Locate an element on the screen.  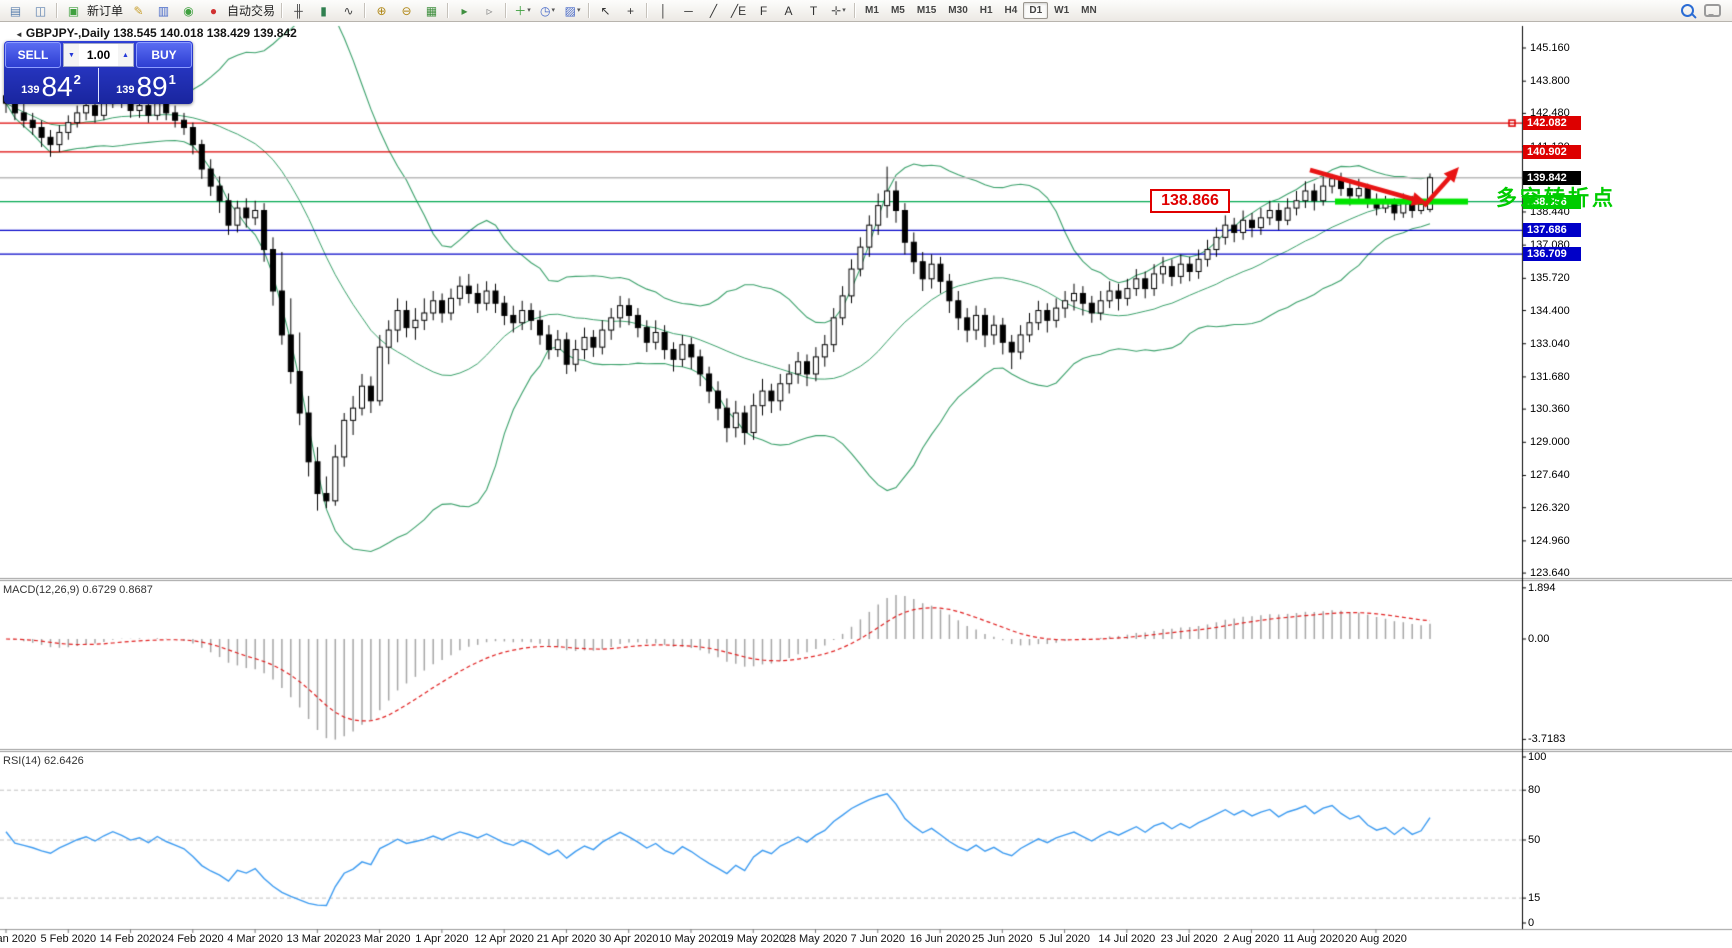
date-label: 7 Jun 2020 is located at coordinates (877, 939).